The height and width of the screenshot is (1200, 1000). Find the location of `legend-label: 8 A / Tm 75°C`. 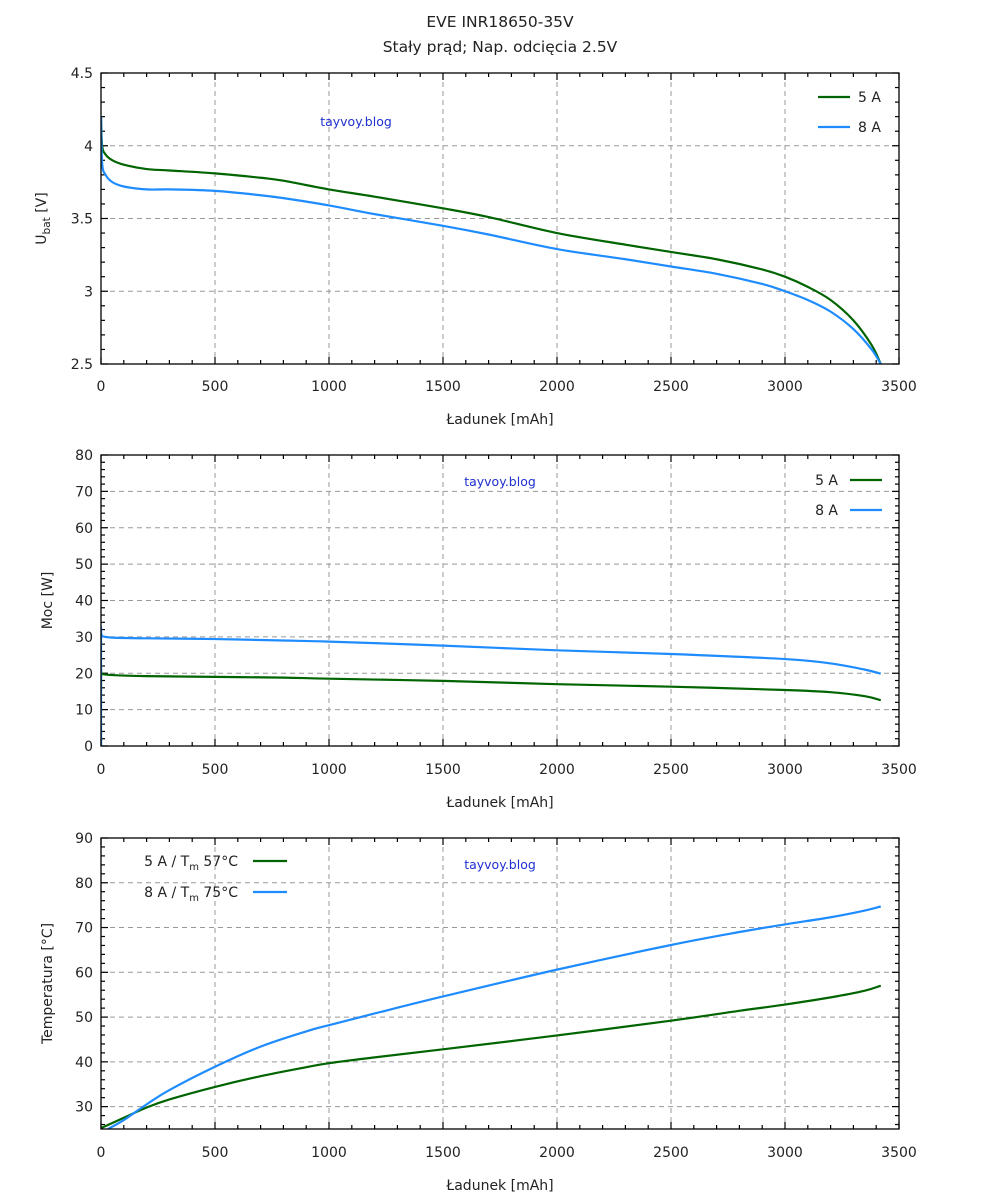

legend-label: 8 A / Tm 75°C is located at coordinates (191, 894).